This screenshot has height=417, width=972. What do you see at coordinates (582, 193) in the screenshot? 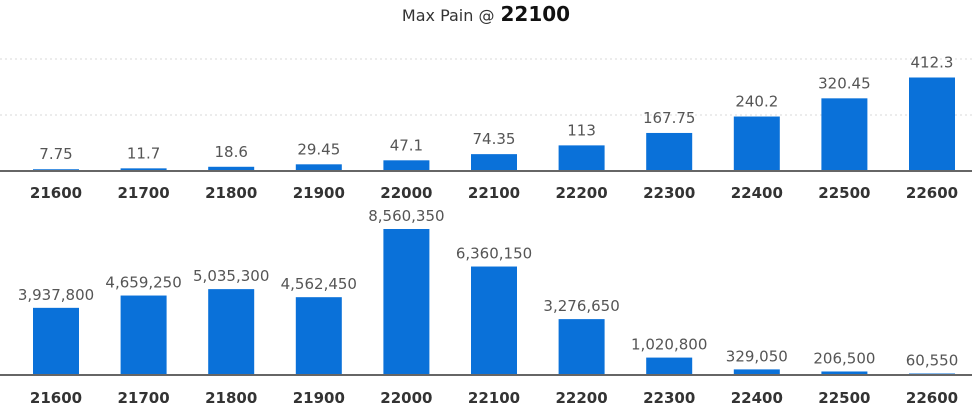
I see `price-tick-label-22200: 22200` at bounding box center [582, 193].